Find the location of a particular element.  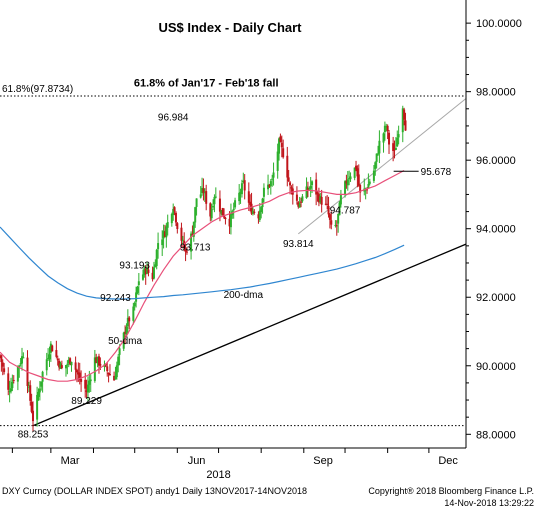

annotation-label: 93.814 is located at coordinates (298, 244).